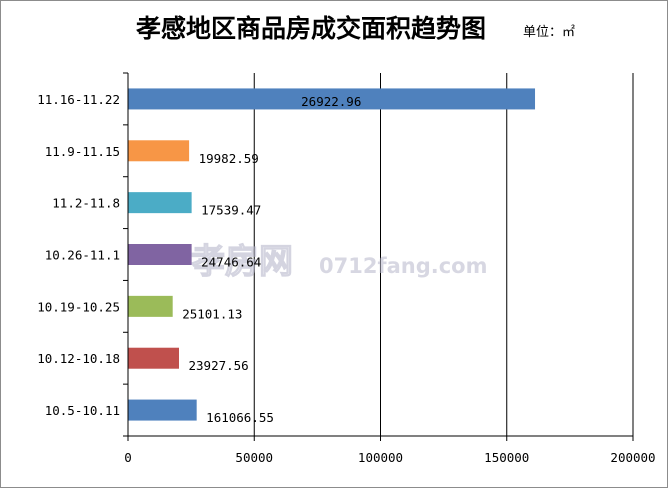 Image resolution: width=668 pixels, height=488 pixels. I want to click on x-tick-label: 50000, so click(254, 457).